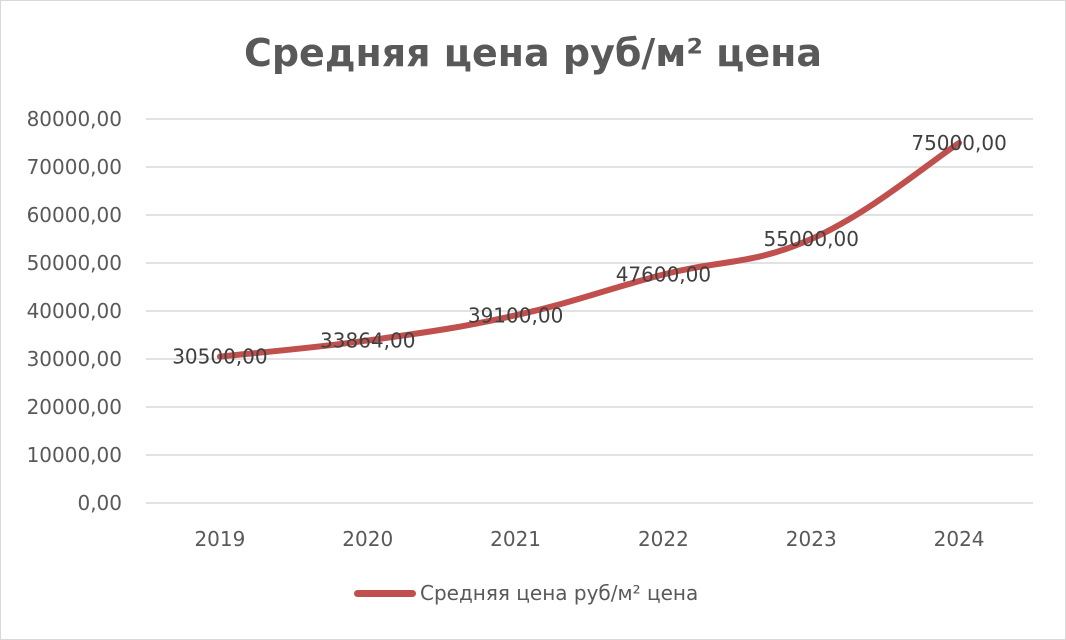 This screenshot has width=1066, height=640. What do you see at coordinates (663, 539) in the screenshot?
I see `x-tick-label: 2022` at bounding box center [663, 539].